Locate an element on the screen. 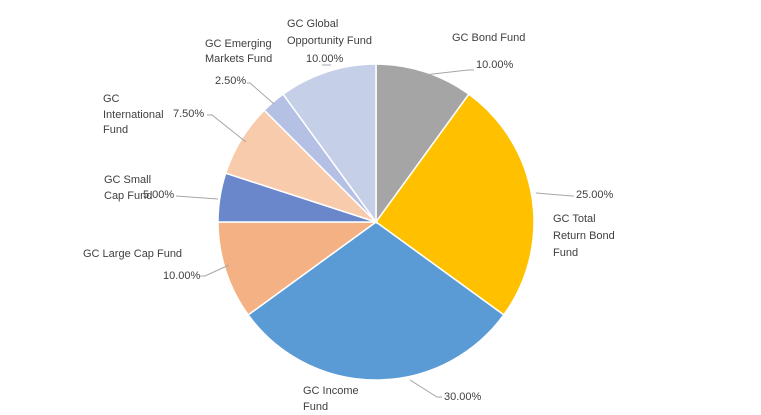  slice-name-label: GC Emerging Markets Fund is located at coordinates (238, 51).